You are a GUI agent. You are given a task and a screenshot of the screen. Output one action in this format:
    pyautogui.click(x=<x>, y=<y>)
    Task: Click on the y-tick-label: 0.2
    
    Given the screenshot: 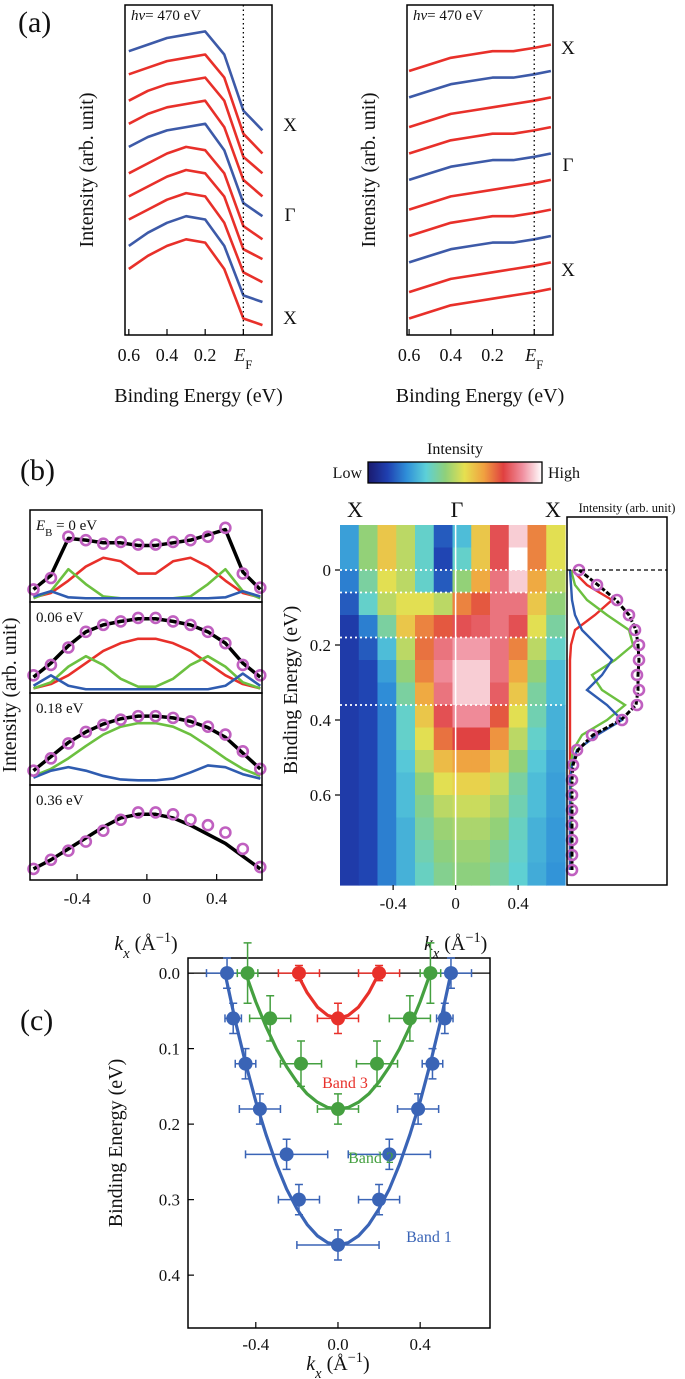 What is the action you would take?
    pyautogui.click(x=169, y=1124)
    